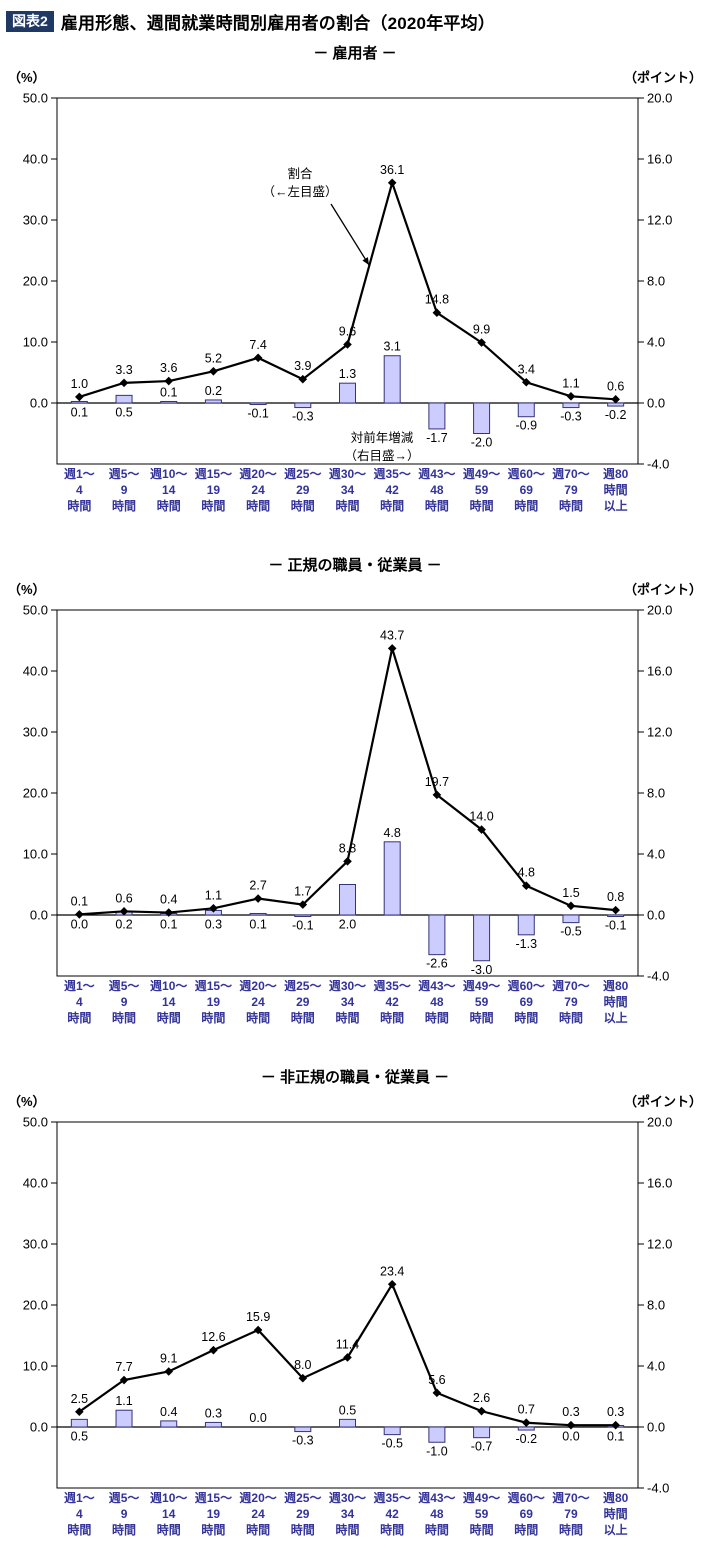 The image size is (710, 1551). What do you see at coordinates (168, 900) in the screenshot?
I see `line-value-label: 0.4` at bounding box center [168, 900].